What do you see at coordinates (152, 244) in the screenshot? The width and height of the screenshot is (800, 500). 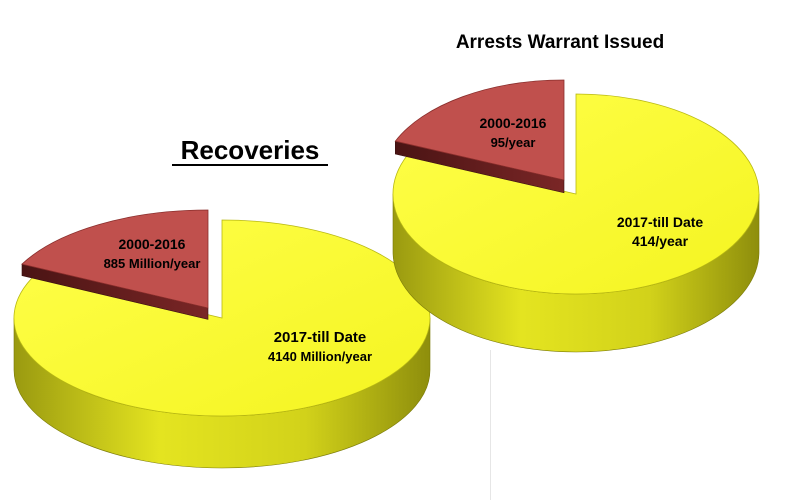 I see `recoveries-label-2000-2016: 2000-2016` at bounding box center [152, 244].